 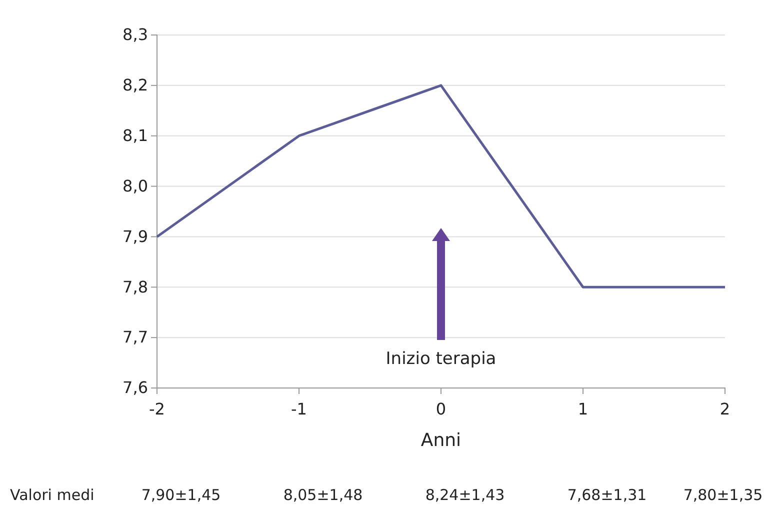 I want to click on y-tick-label: 8,0, so click(x=135, y=186).